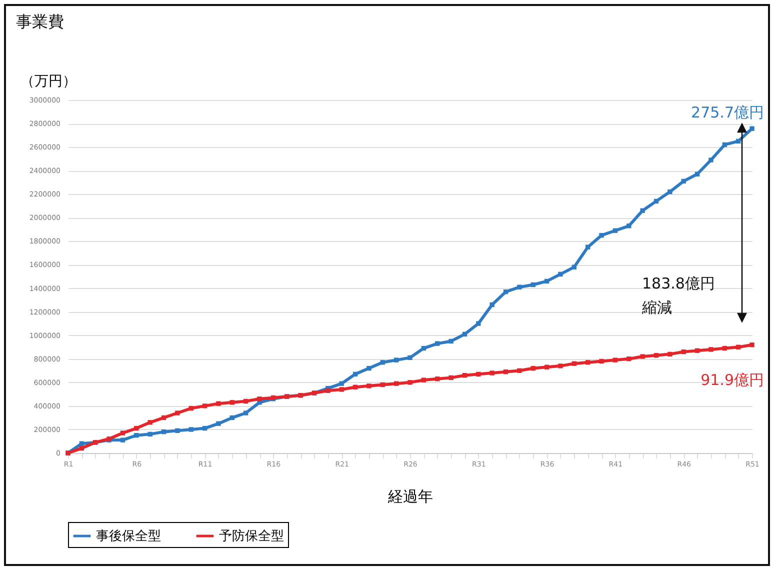 This screenshot has width=779, height=575. What do you see at coordinates (732, 379) in the screenshot?
I see `annotation: 91.9億円` at bounding box center [732, 379].